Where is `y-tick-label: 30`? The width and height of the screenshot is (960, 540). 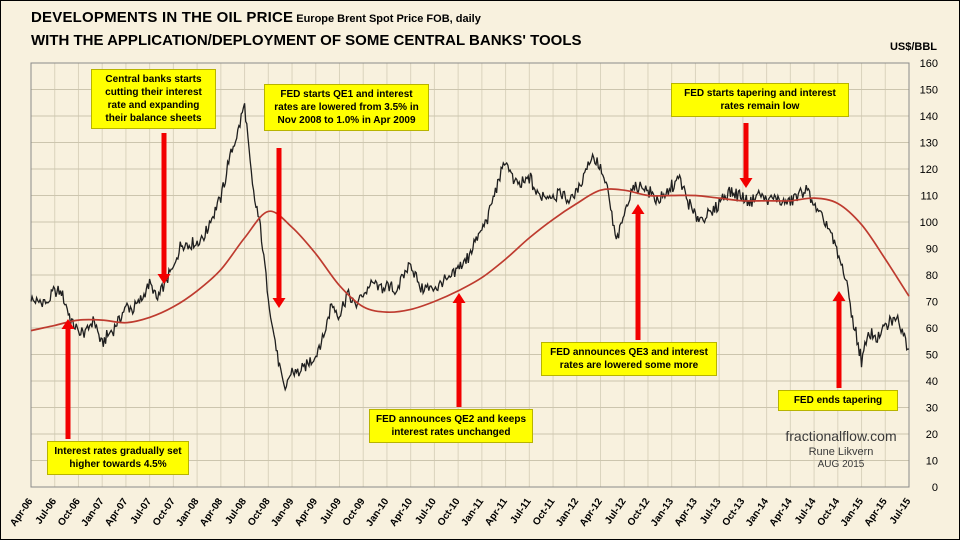 y-tick-label: 30 is located at coordinates (932, 409).